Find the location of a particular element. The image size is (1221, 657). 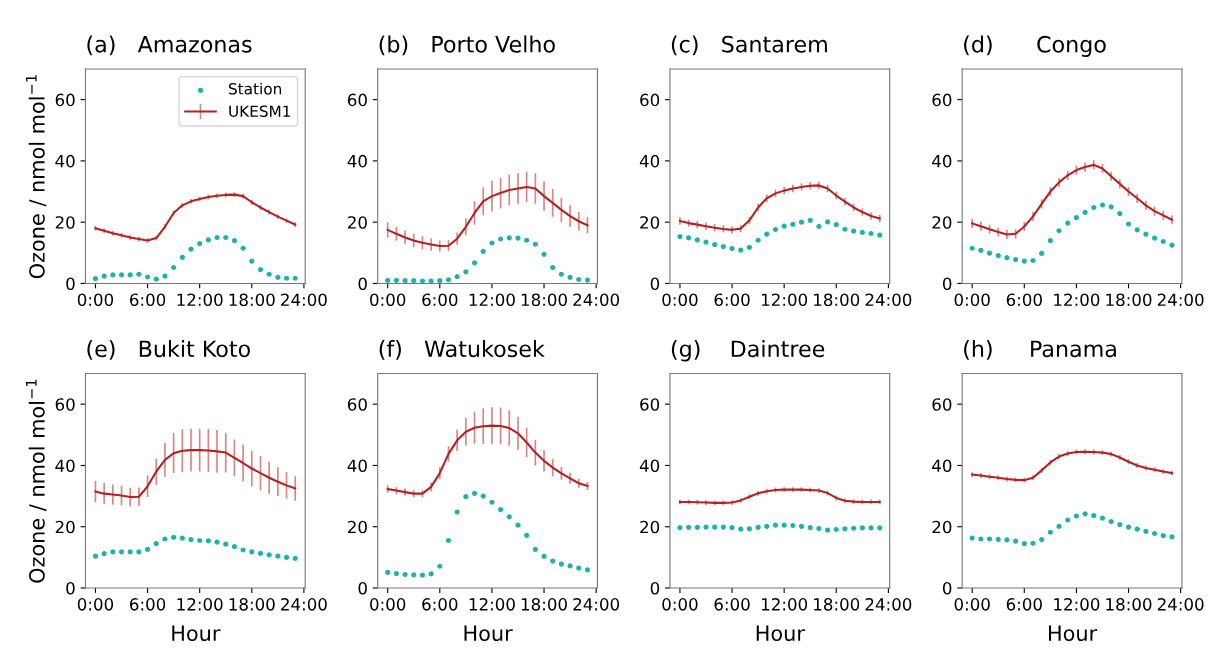

chart-title: (b) Porto Velho is located at coordinates (467, 45).